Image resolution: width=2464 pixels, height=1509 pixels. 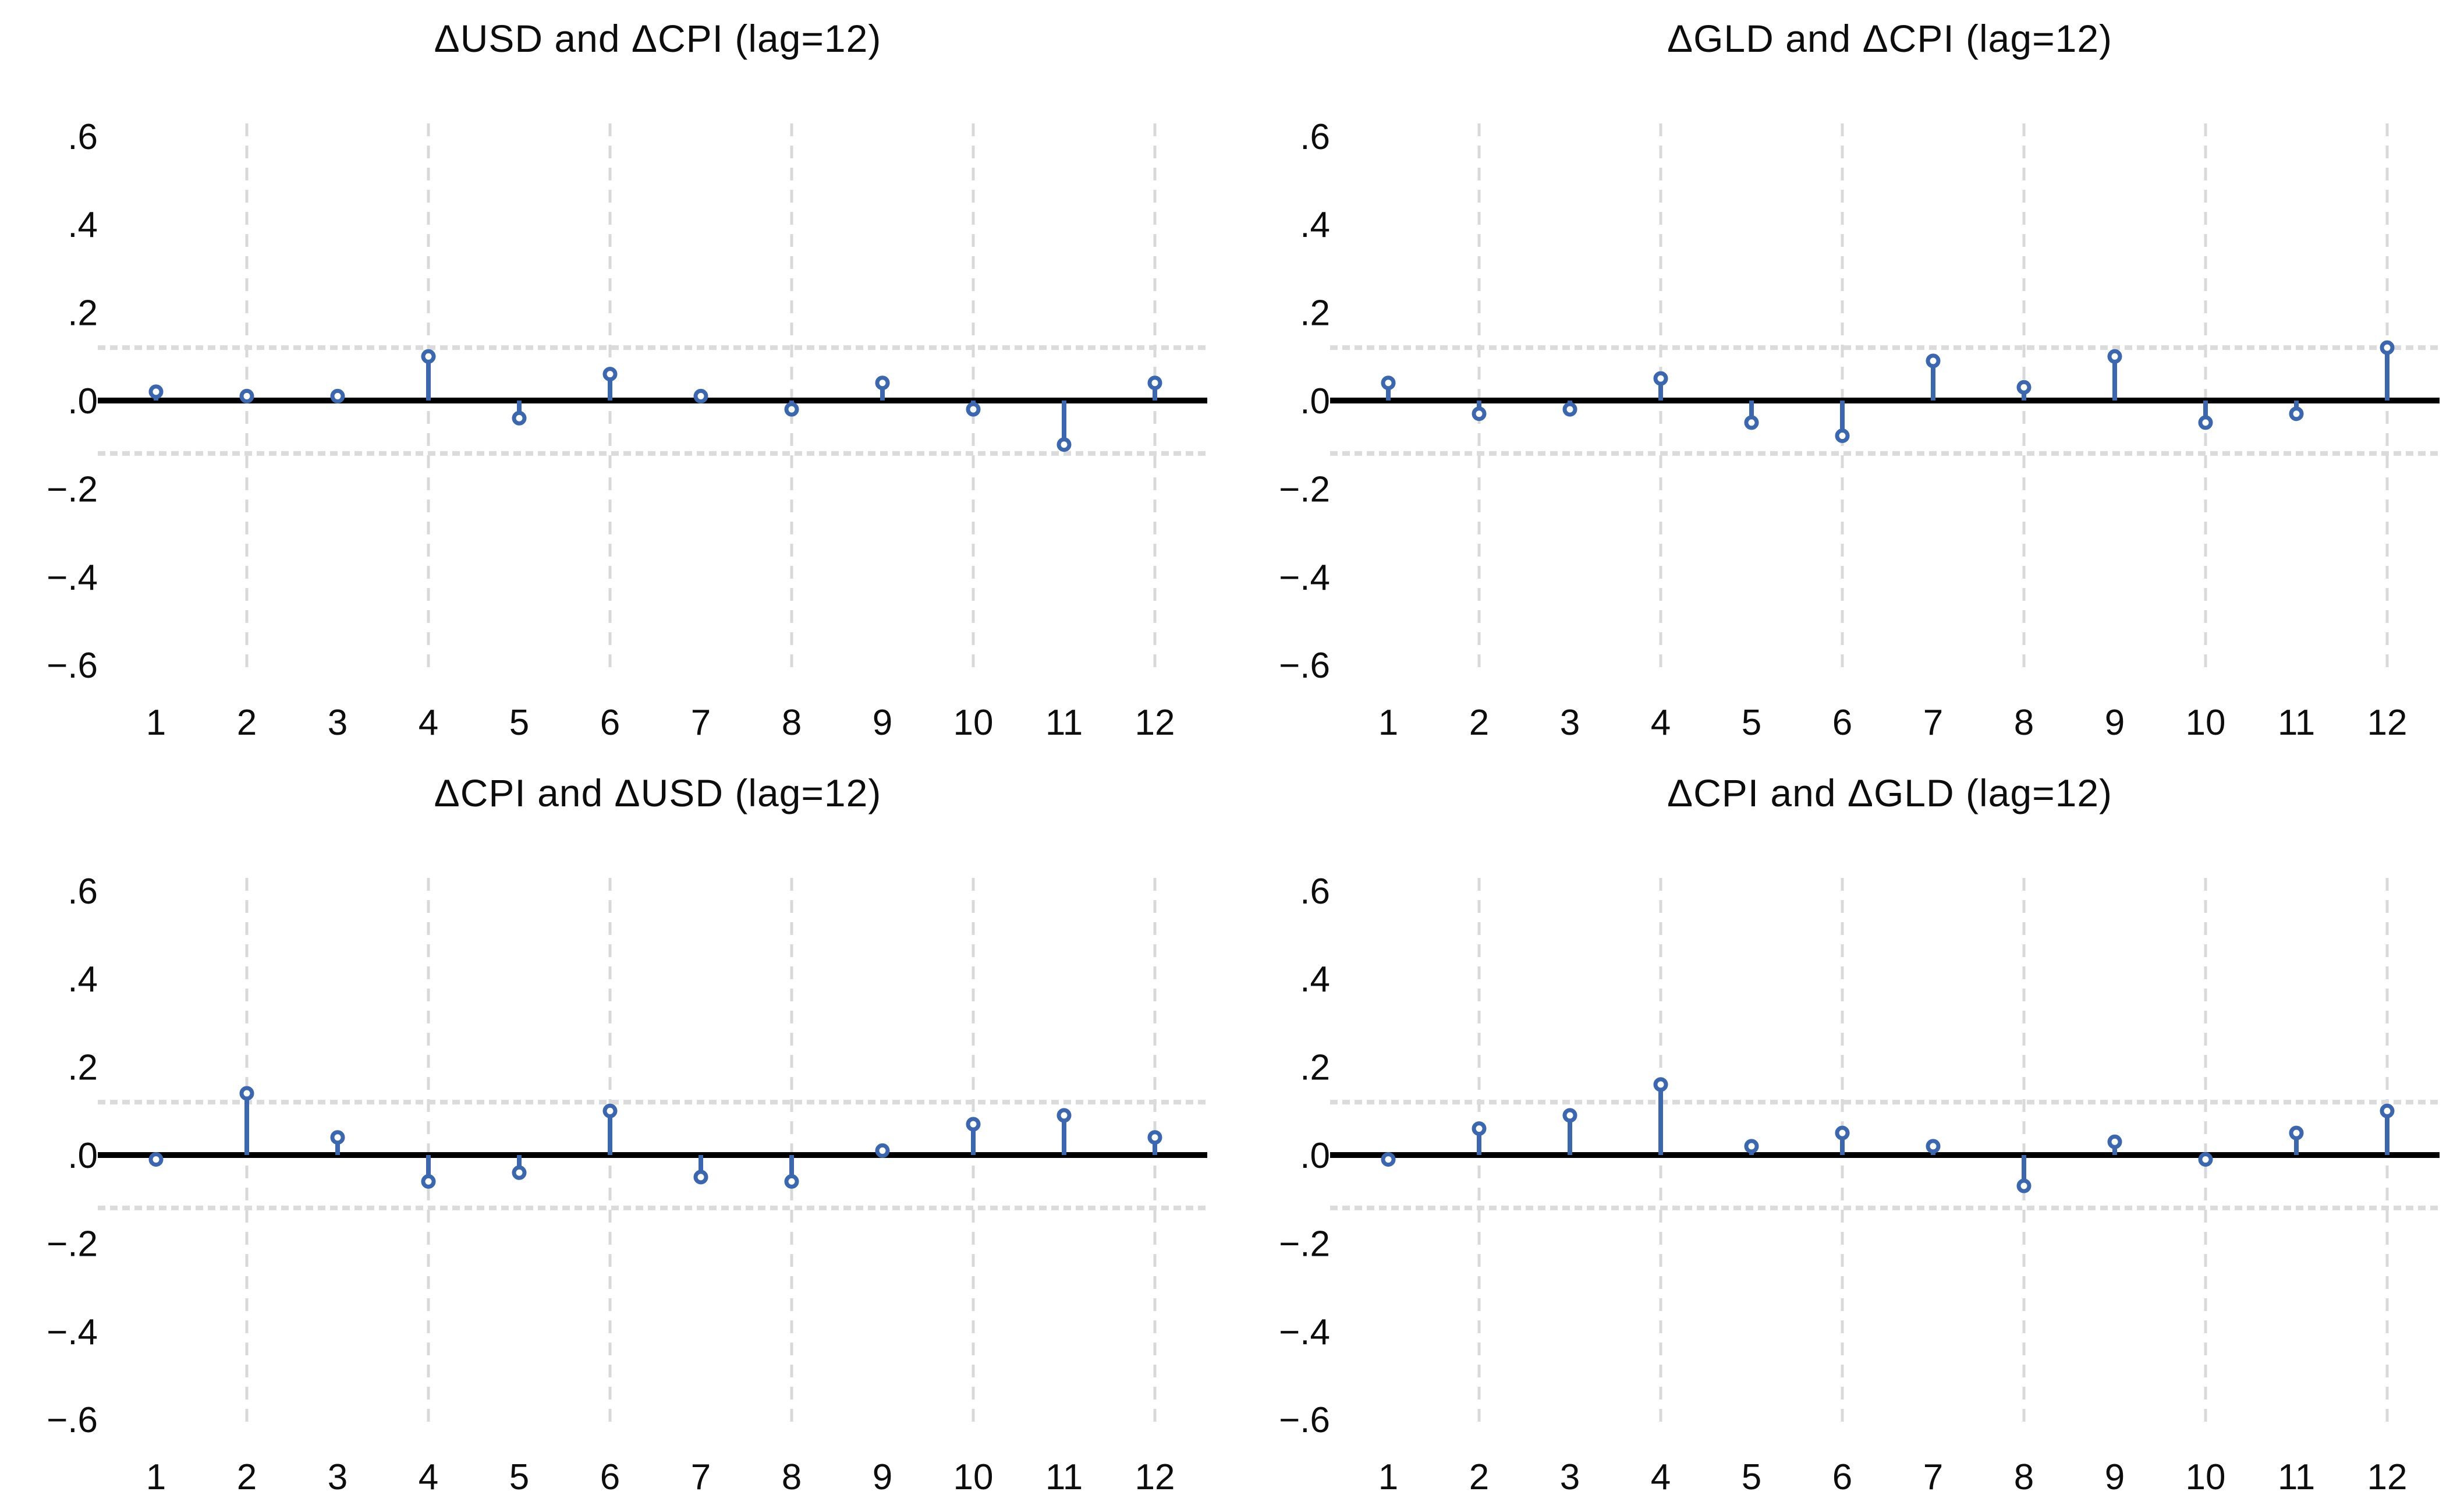 What do you see at coordinates (658, 38) in the screenshot?
I see `chart-title: ΔUSD and ΔCPI (lag=12)` at bounding box center [658, 38].